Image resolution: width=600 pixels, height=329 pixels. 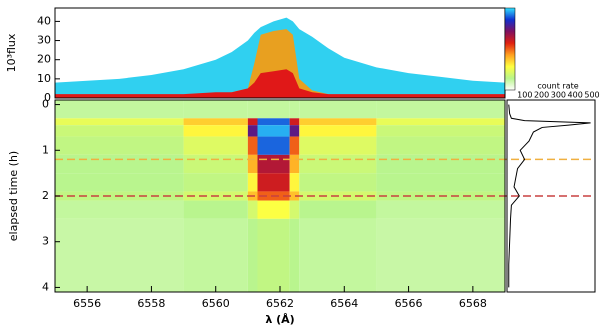 What do you see at coordinates (280, 303) in the screenshot?
I see `x-tick-label: 6562` at bounding box center [280, 303].